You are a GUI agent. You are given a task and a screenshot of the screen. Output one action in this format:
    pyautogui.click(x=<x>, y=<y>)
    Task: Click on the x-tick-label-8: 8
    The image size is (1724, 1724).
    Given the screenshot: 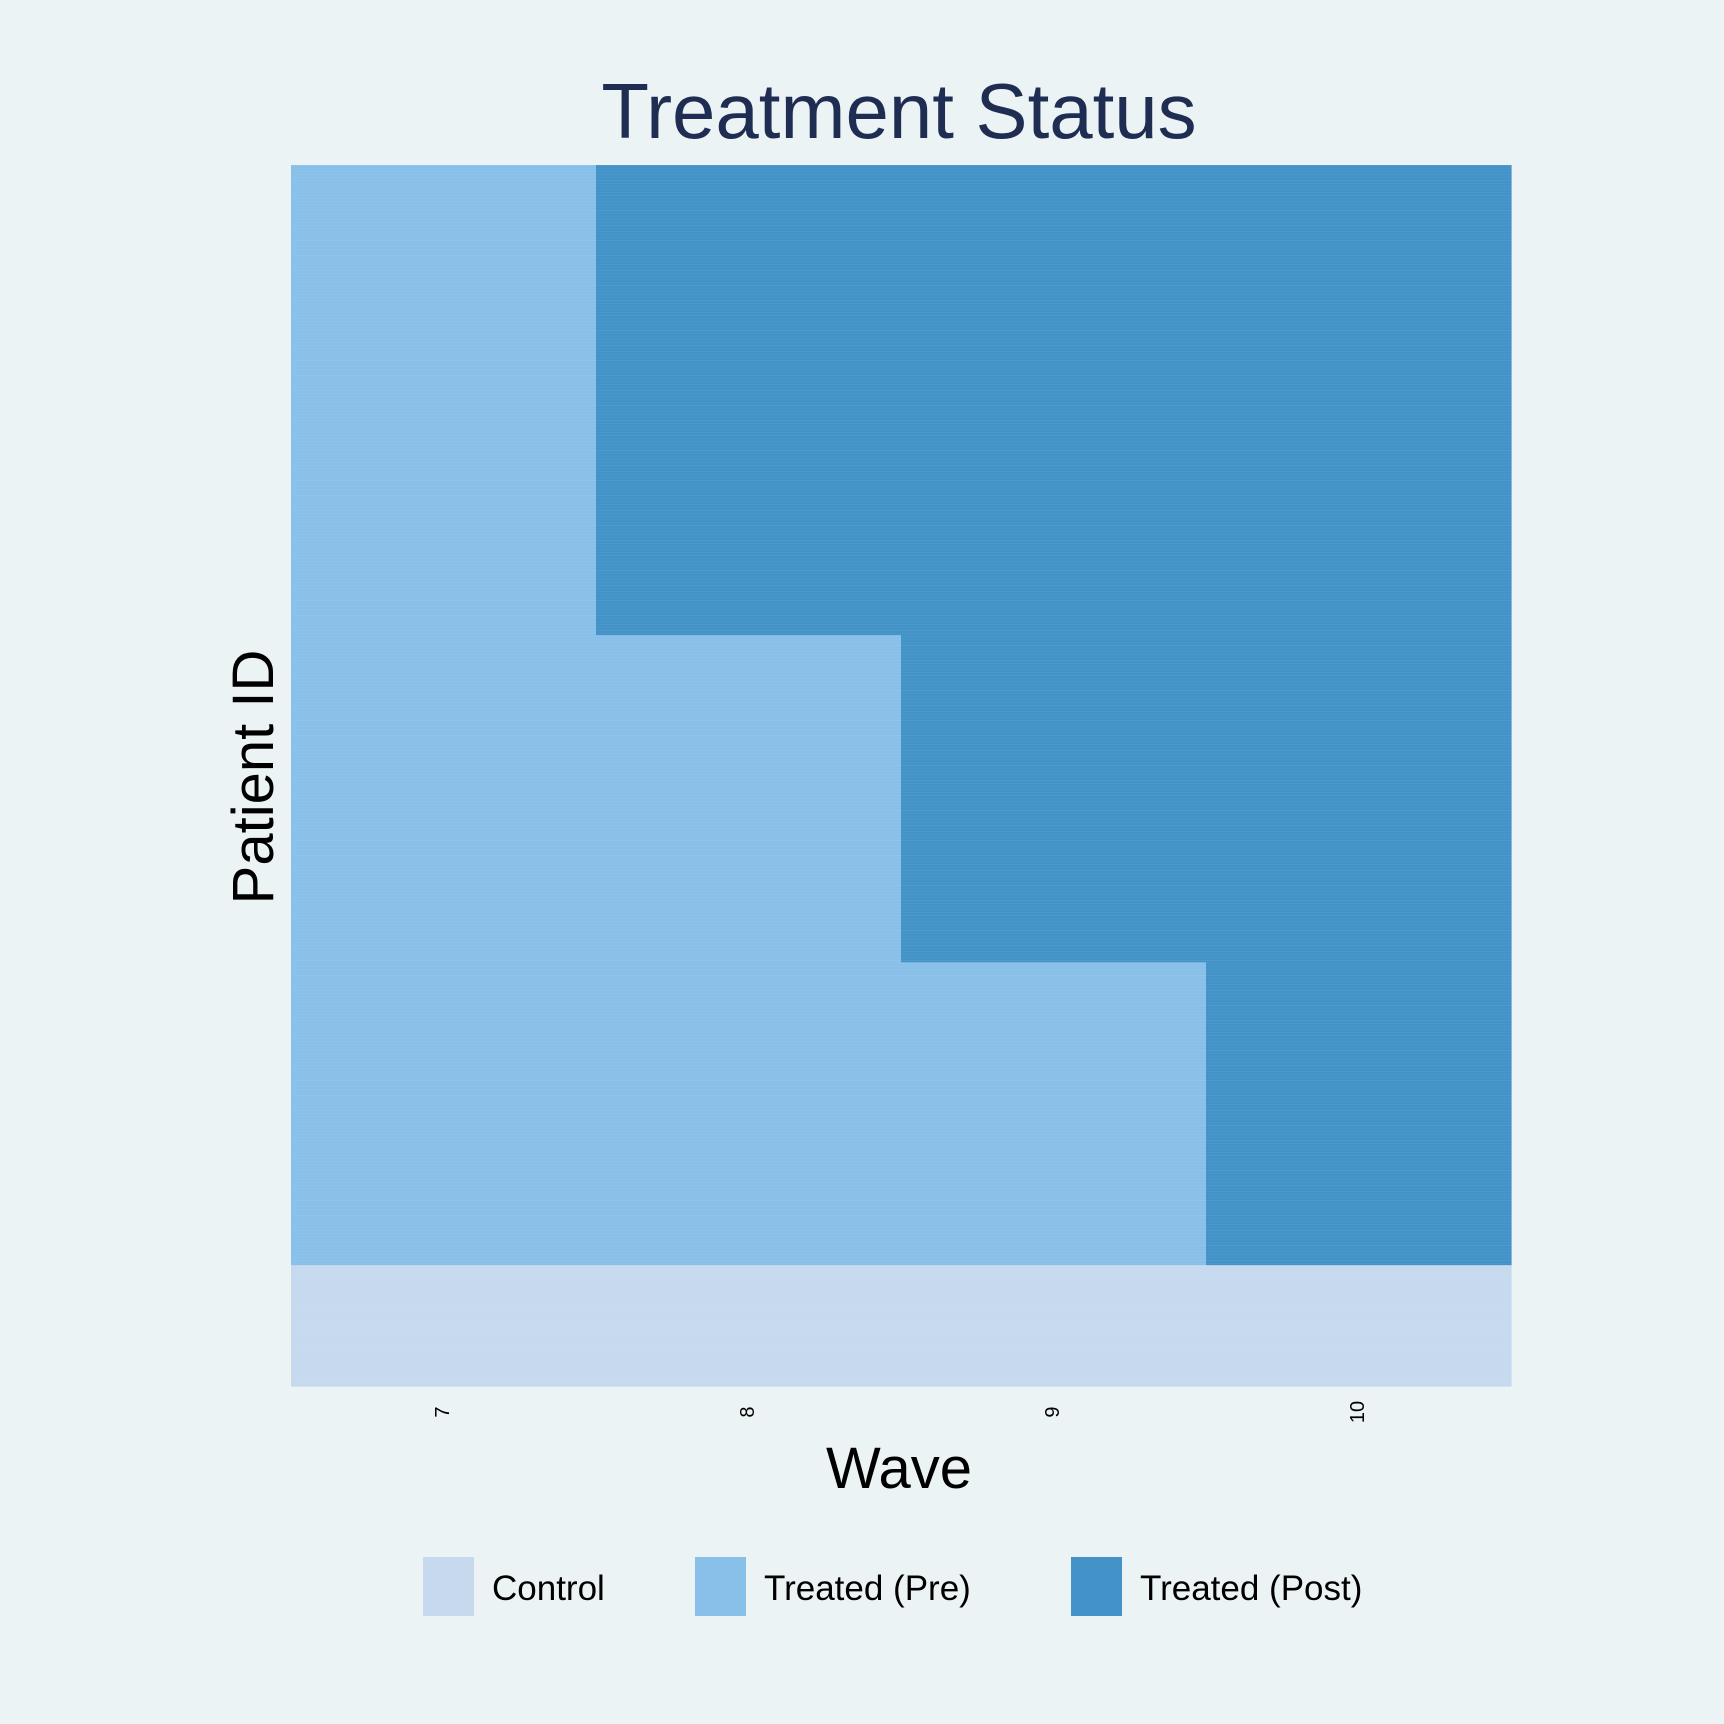 What is the action you would take?
    pyautogui.click(x=748, y=1411)
    